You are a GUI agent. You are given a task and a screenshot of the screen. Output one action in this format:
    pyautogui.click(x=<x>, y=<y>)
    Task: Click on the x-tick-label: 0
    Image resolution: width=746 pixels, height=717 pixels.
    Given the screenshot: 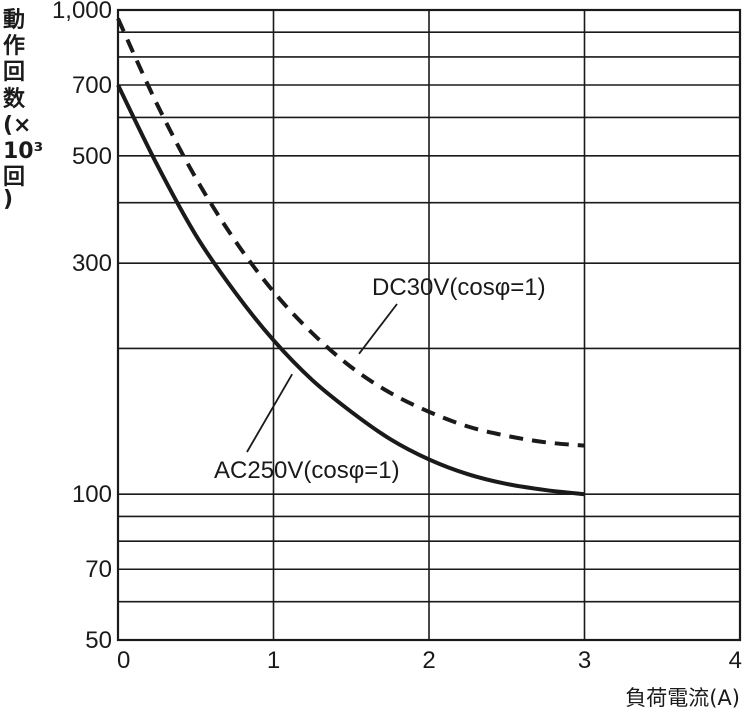 What is the action you would take?
    pyautogui.click(x=123, y=660)
    